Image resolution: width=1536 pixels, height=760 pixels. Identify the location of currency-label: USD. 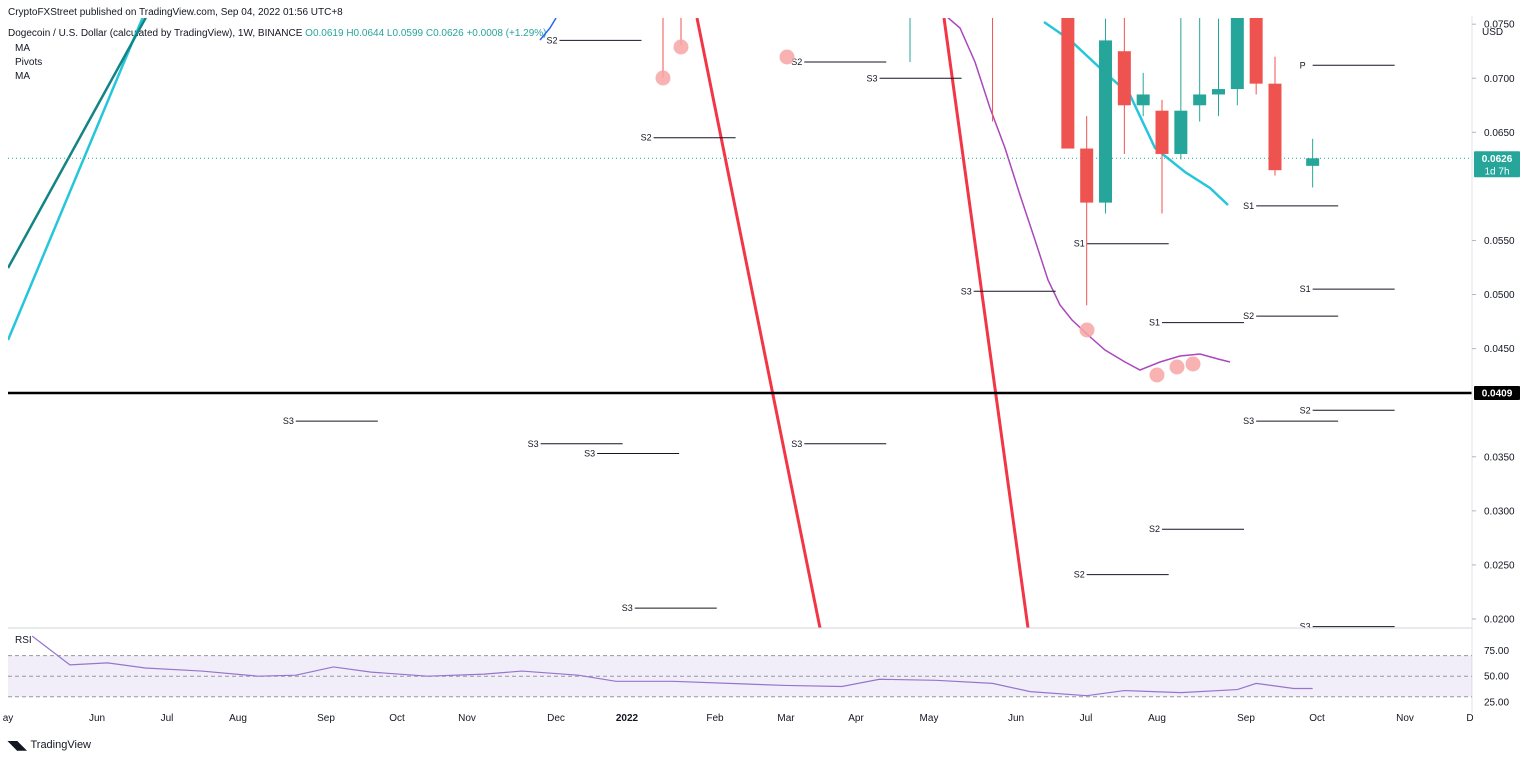
(1492, 32).